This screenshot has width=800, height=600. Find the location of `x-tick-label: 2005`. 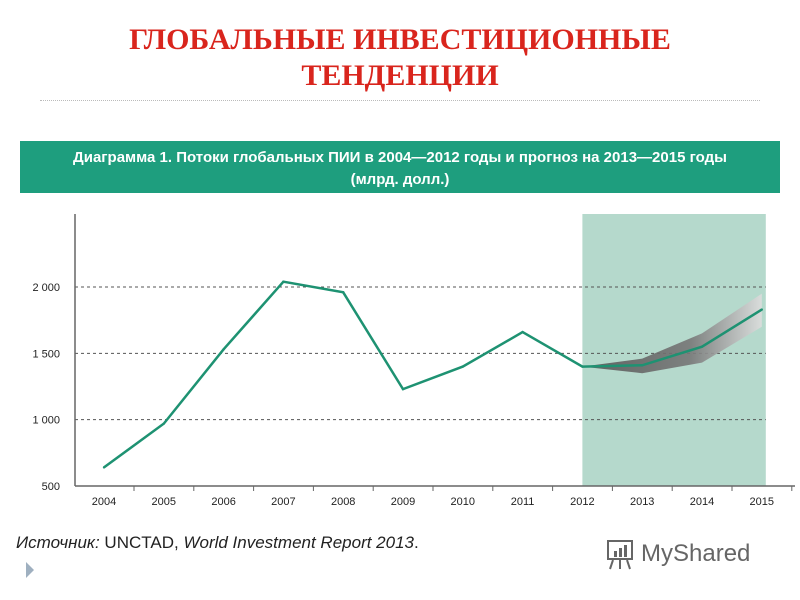

x-tick-label: 2005 is located at coordinates (164, 502).